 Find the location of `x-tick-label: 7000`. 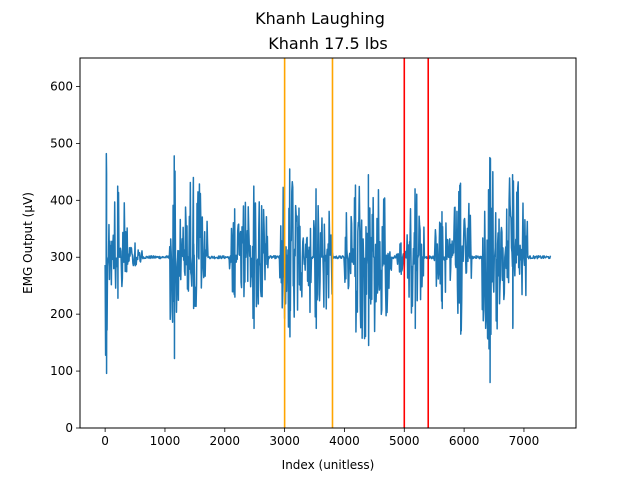

x-tick-label: 7000 is located at coordinates (524, 441).